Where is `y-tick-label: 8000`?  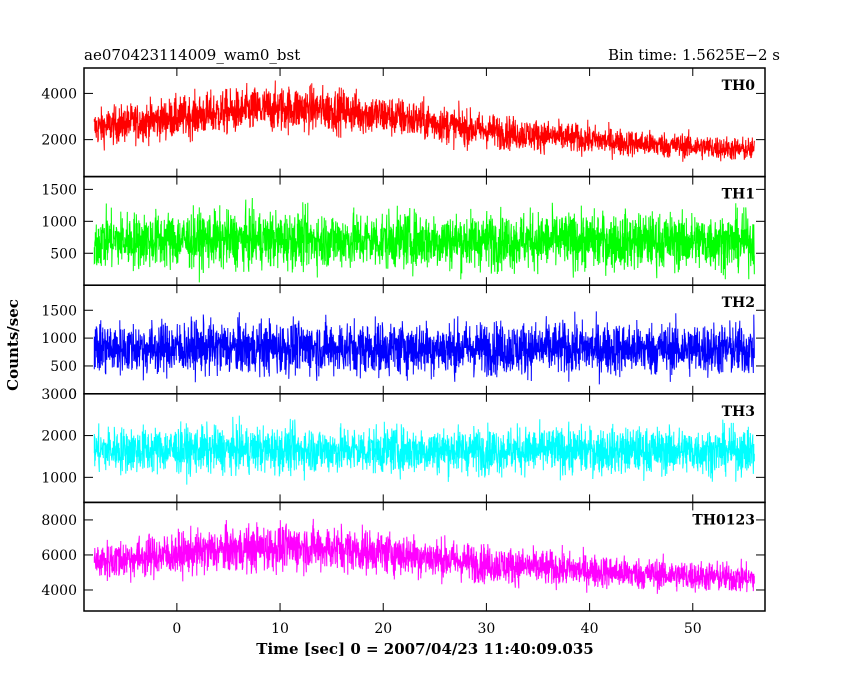 y-tick-label: 8000 is located at coordinates (59, 521).